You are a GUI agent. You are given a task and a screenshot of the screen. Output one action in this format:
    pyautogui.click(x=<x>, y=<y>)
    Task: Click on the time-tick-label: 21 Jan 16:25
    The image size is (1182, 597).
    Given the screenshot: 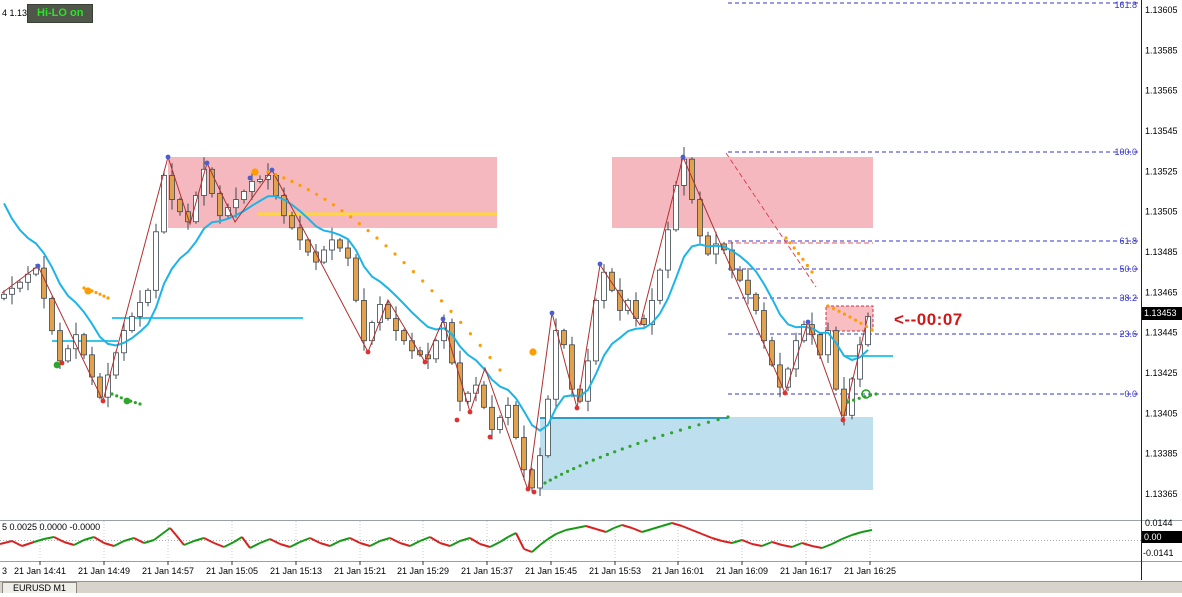 What is the action you would take?
    pyautogui.click(x=870, y=571)
    